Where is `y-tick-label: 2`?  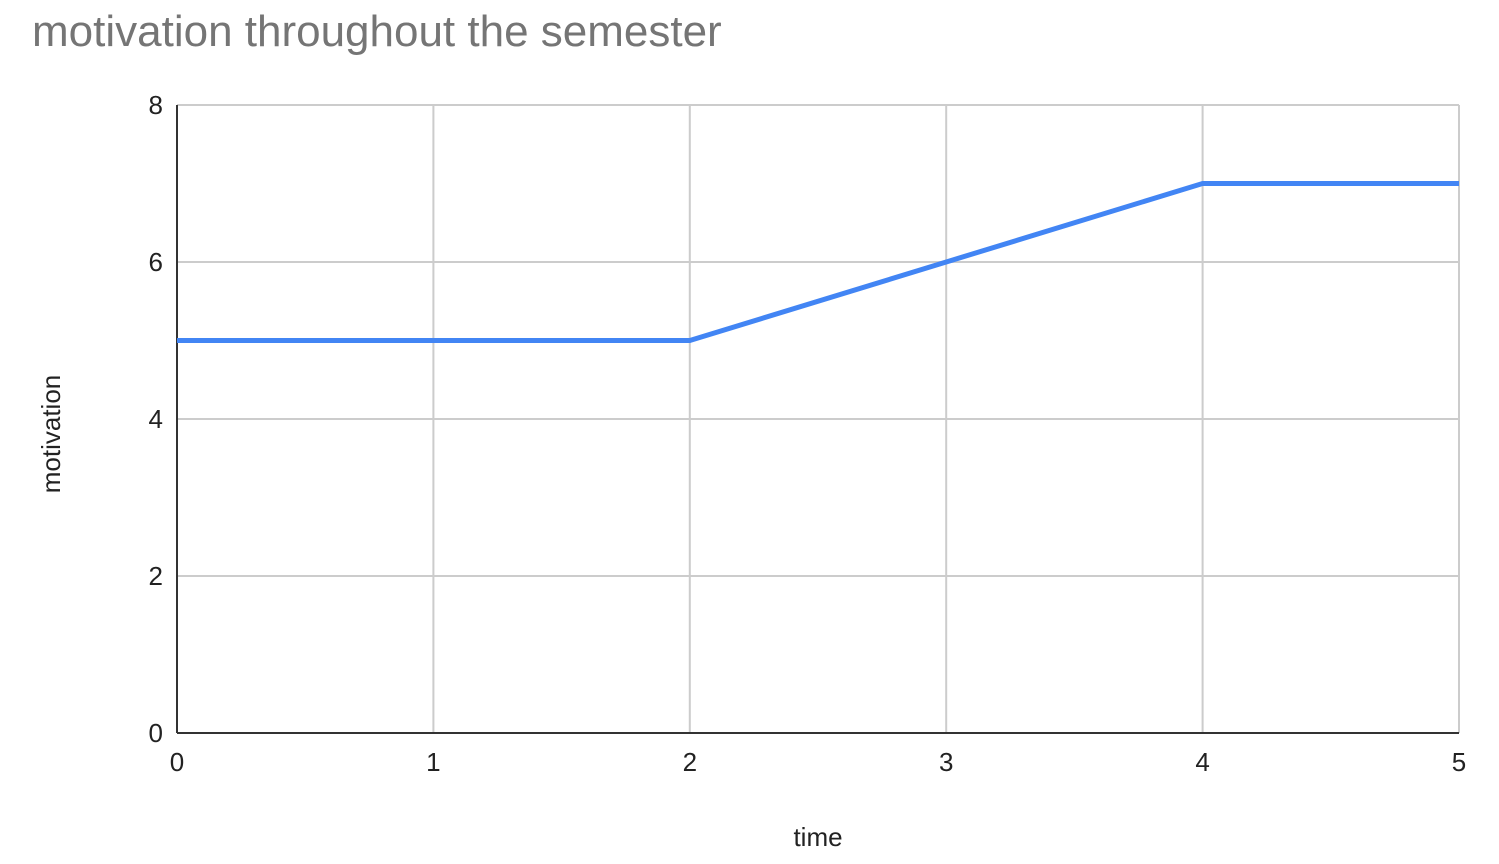
y-tick-label: 2 is located at coordinates (156, 576).